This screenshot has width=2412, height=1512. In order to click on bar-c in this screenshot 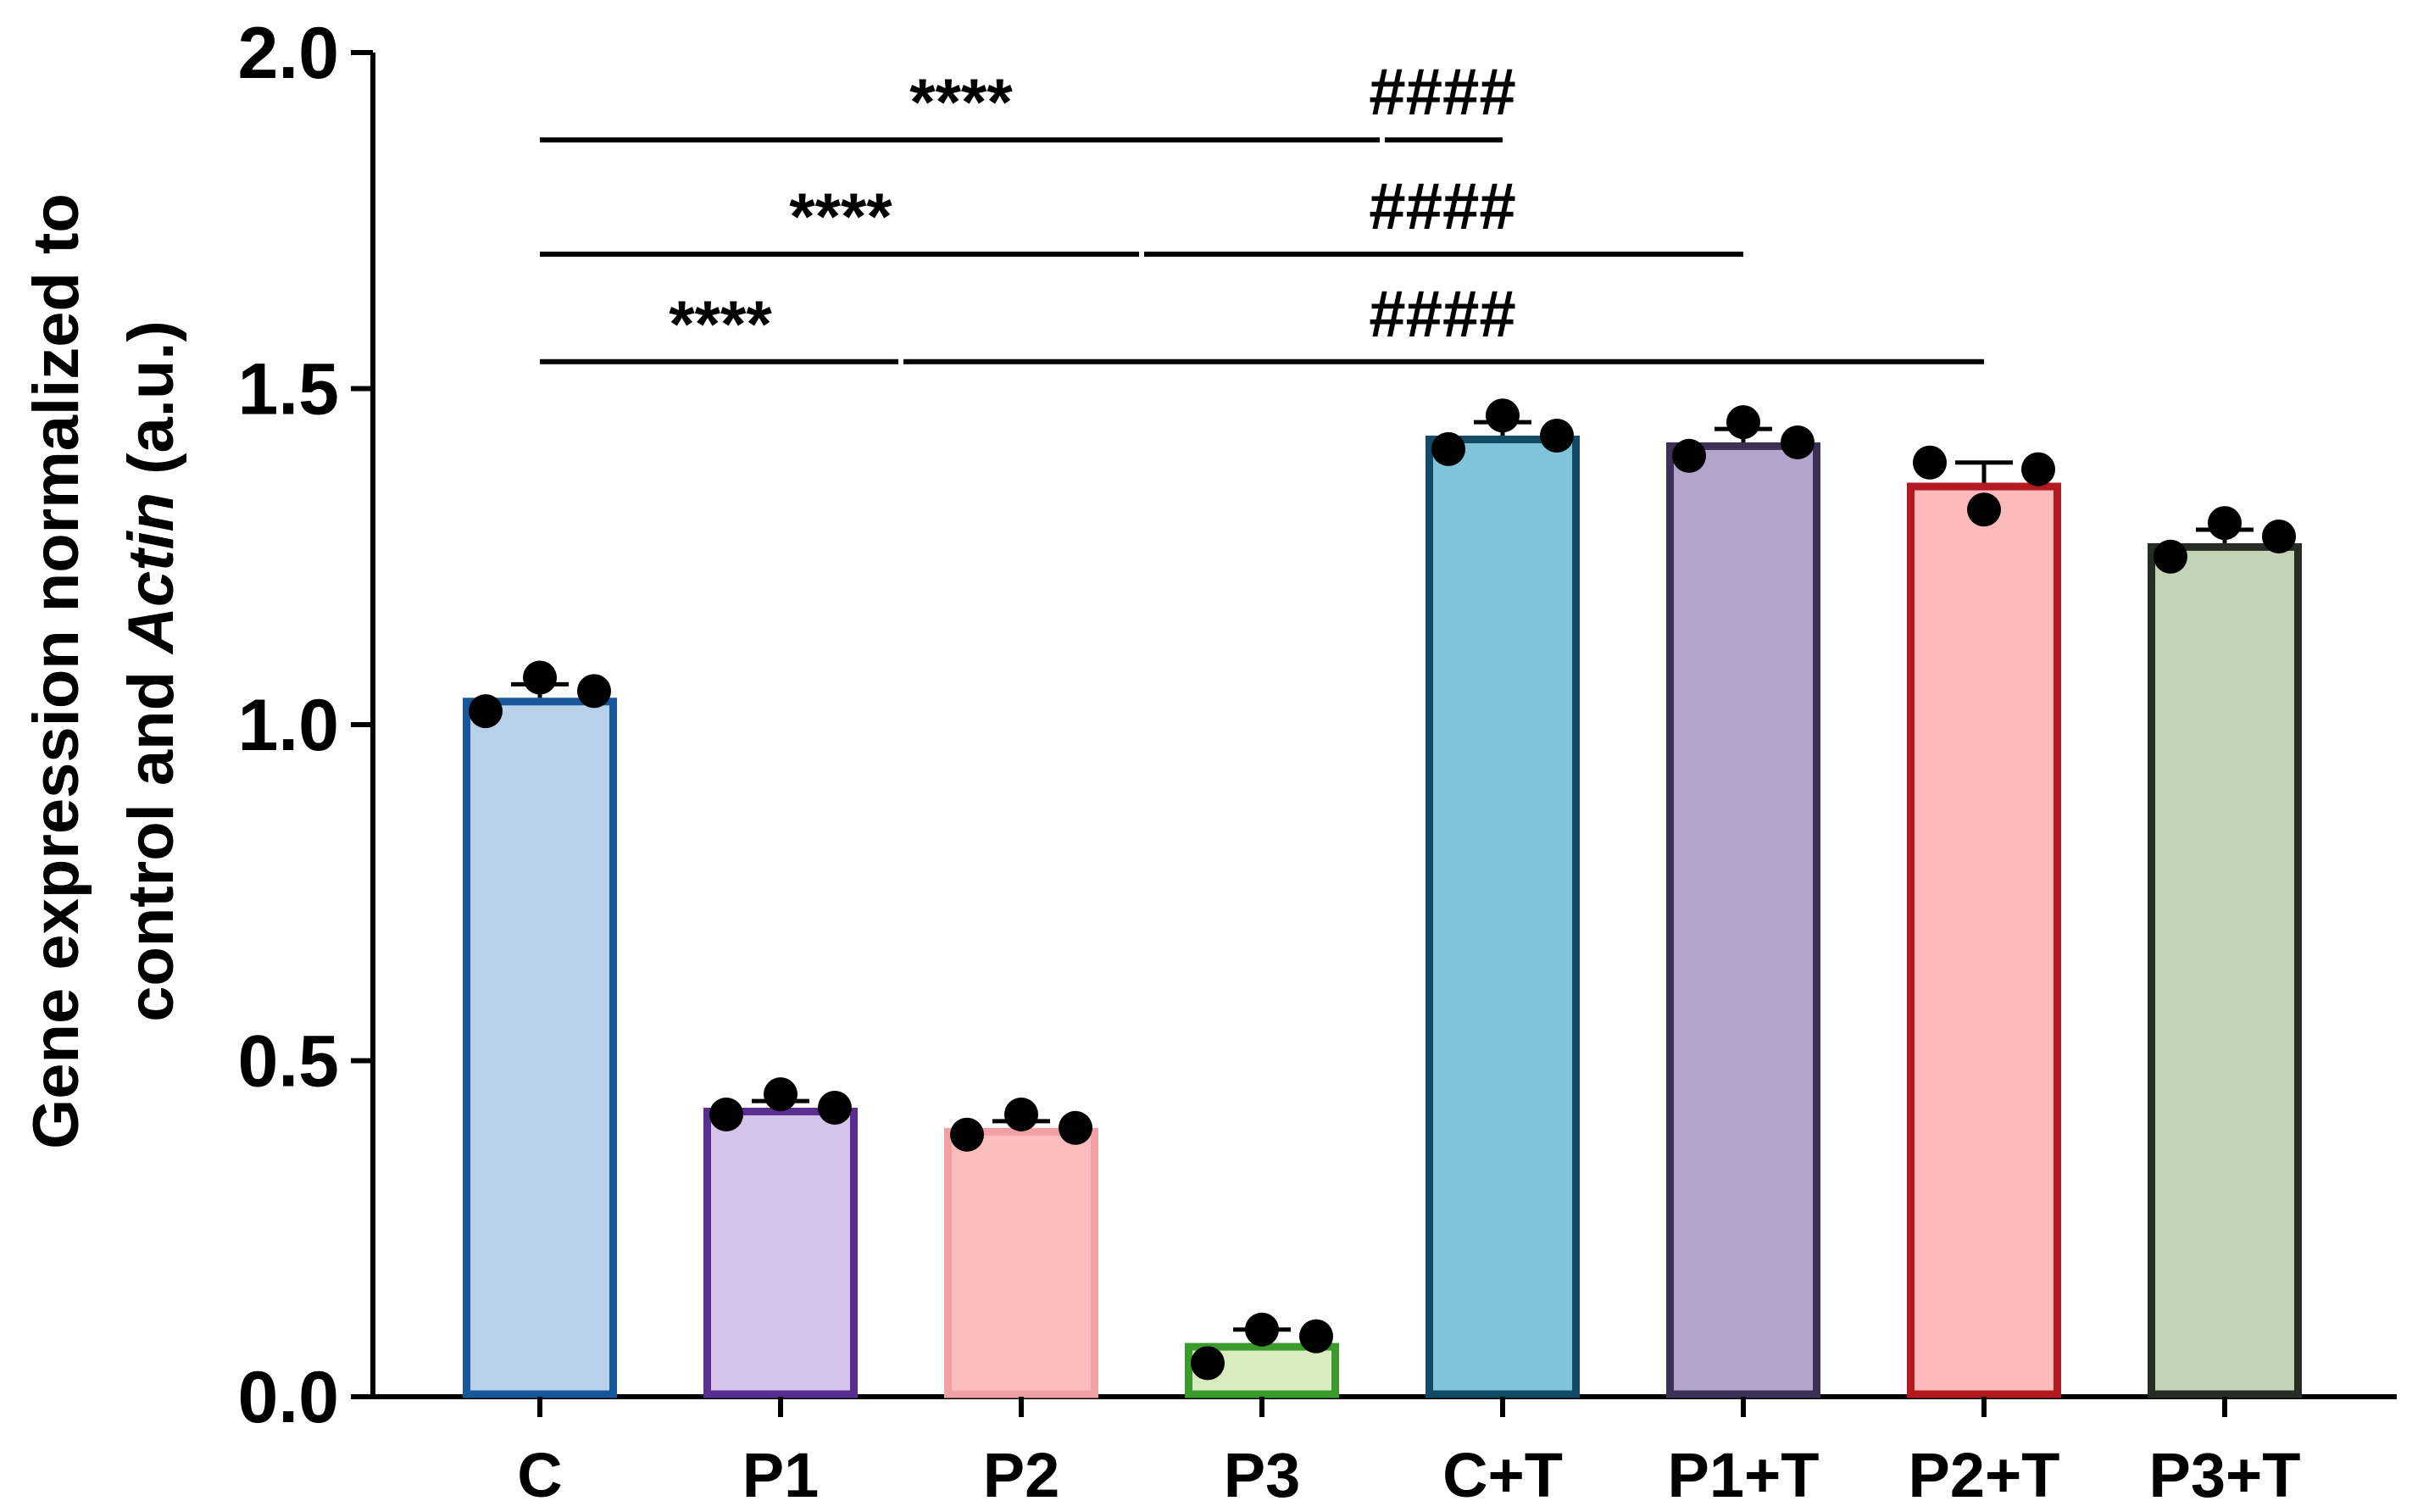, I will do `click(540, 1048)`.